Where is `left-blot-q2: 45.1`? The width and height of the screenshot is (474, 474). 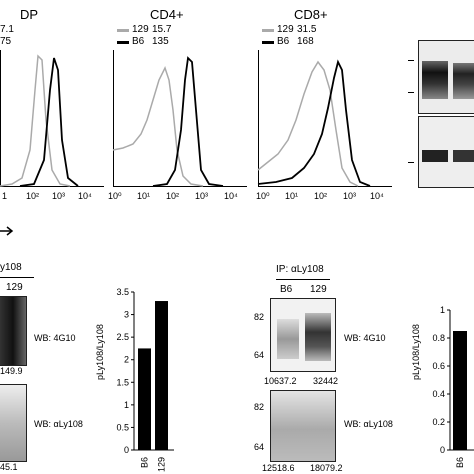 left-blot-q2: 45.1 is located at coordinates (9, 467).